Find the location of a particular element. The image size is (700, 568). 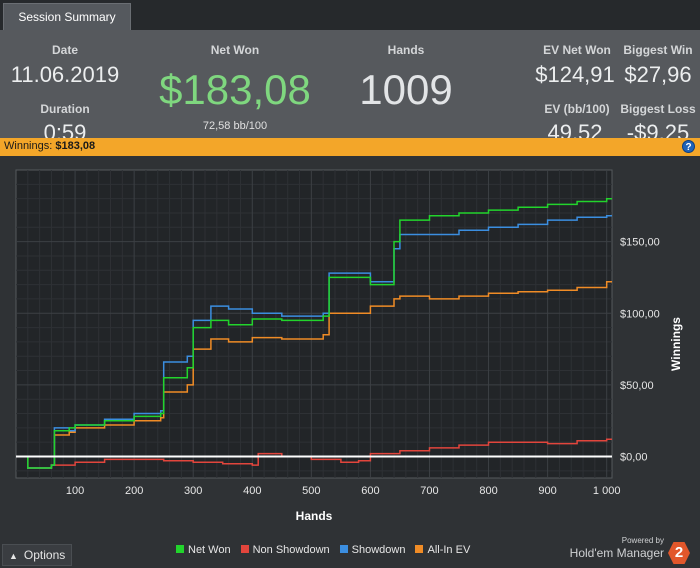

x-tick-label: 800 is located at coordinates (488, 491).